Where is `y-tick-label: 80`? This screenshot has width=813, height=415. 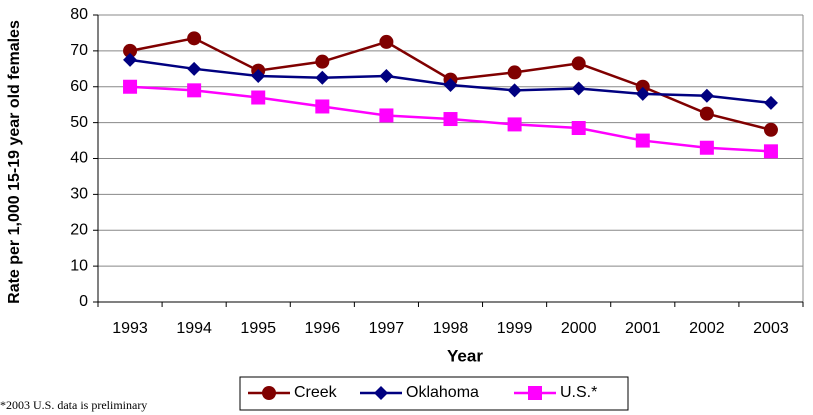 y-tick-label: 80 is located at coordinates (79, 14).